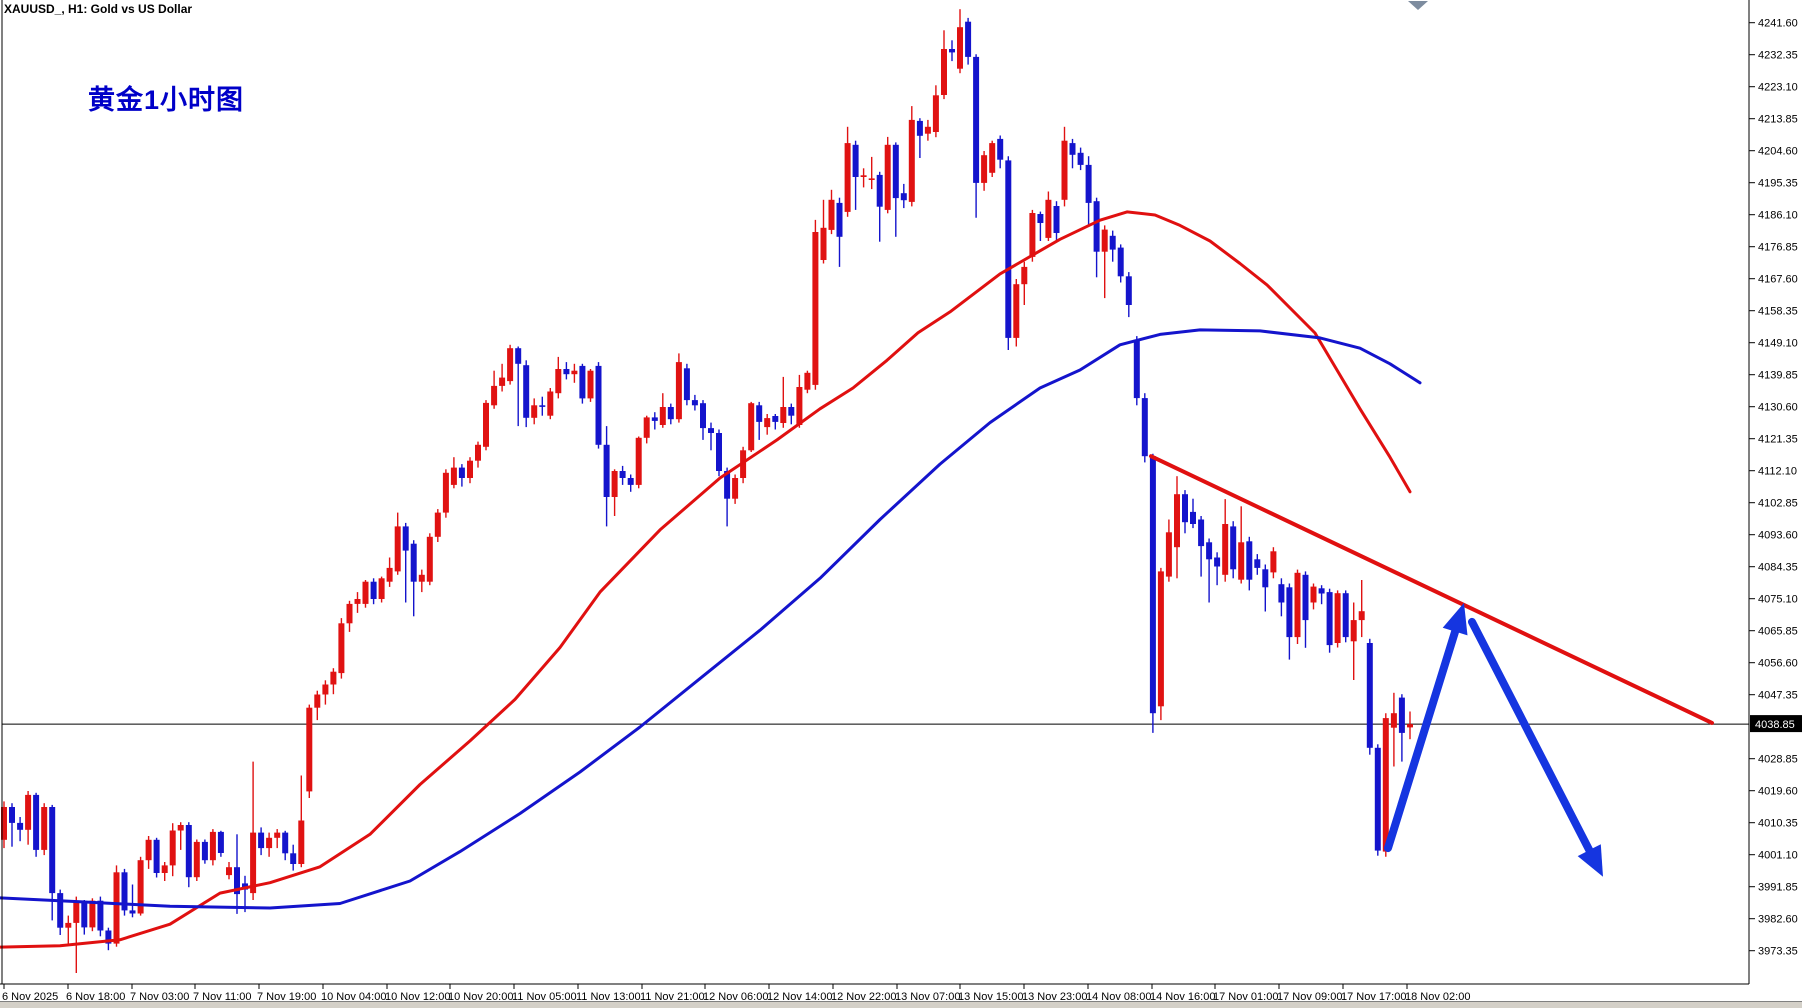 The height and width of the screenshot is (1008, 1802). What do you see at coordinates (1778, 760) in the screenshot?
I see `price-tick-label: 4028.85` at bounding box center [1778, 760].